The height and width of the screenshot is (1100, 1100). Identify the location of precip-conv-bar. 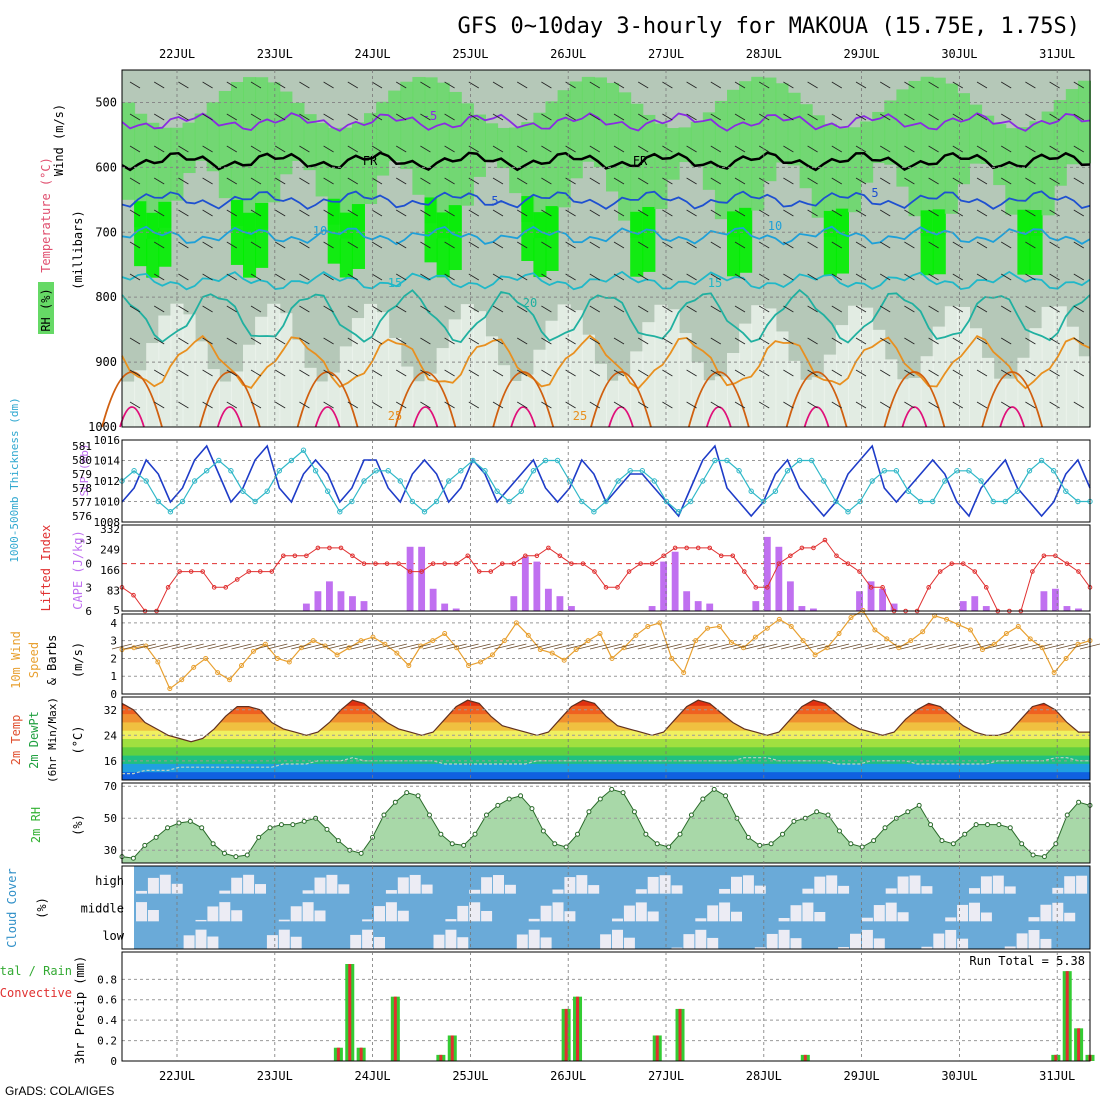
(395, 1028).